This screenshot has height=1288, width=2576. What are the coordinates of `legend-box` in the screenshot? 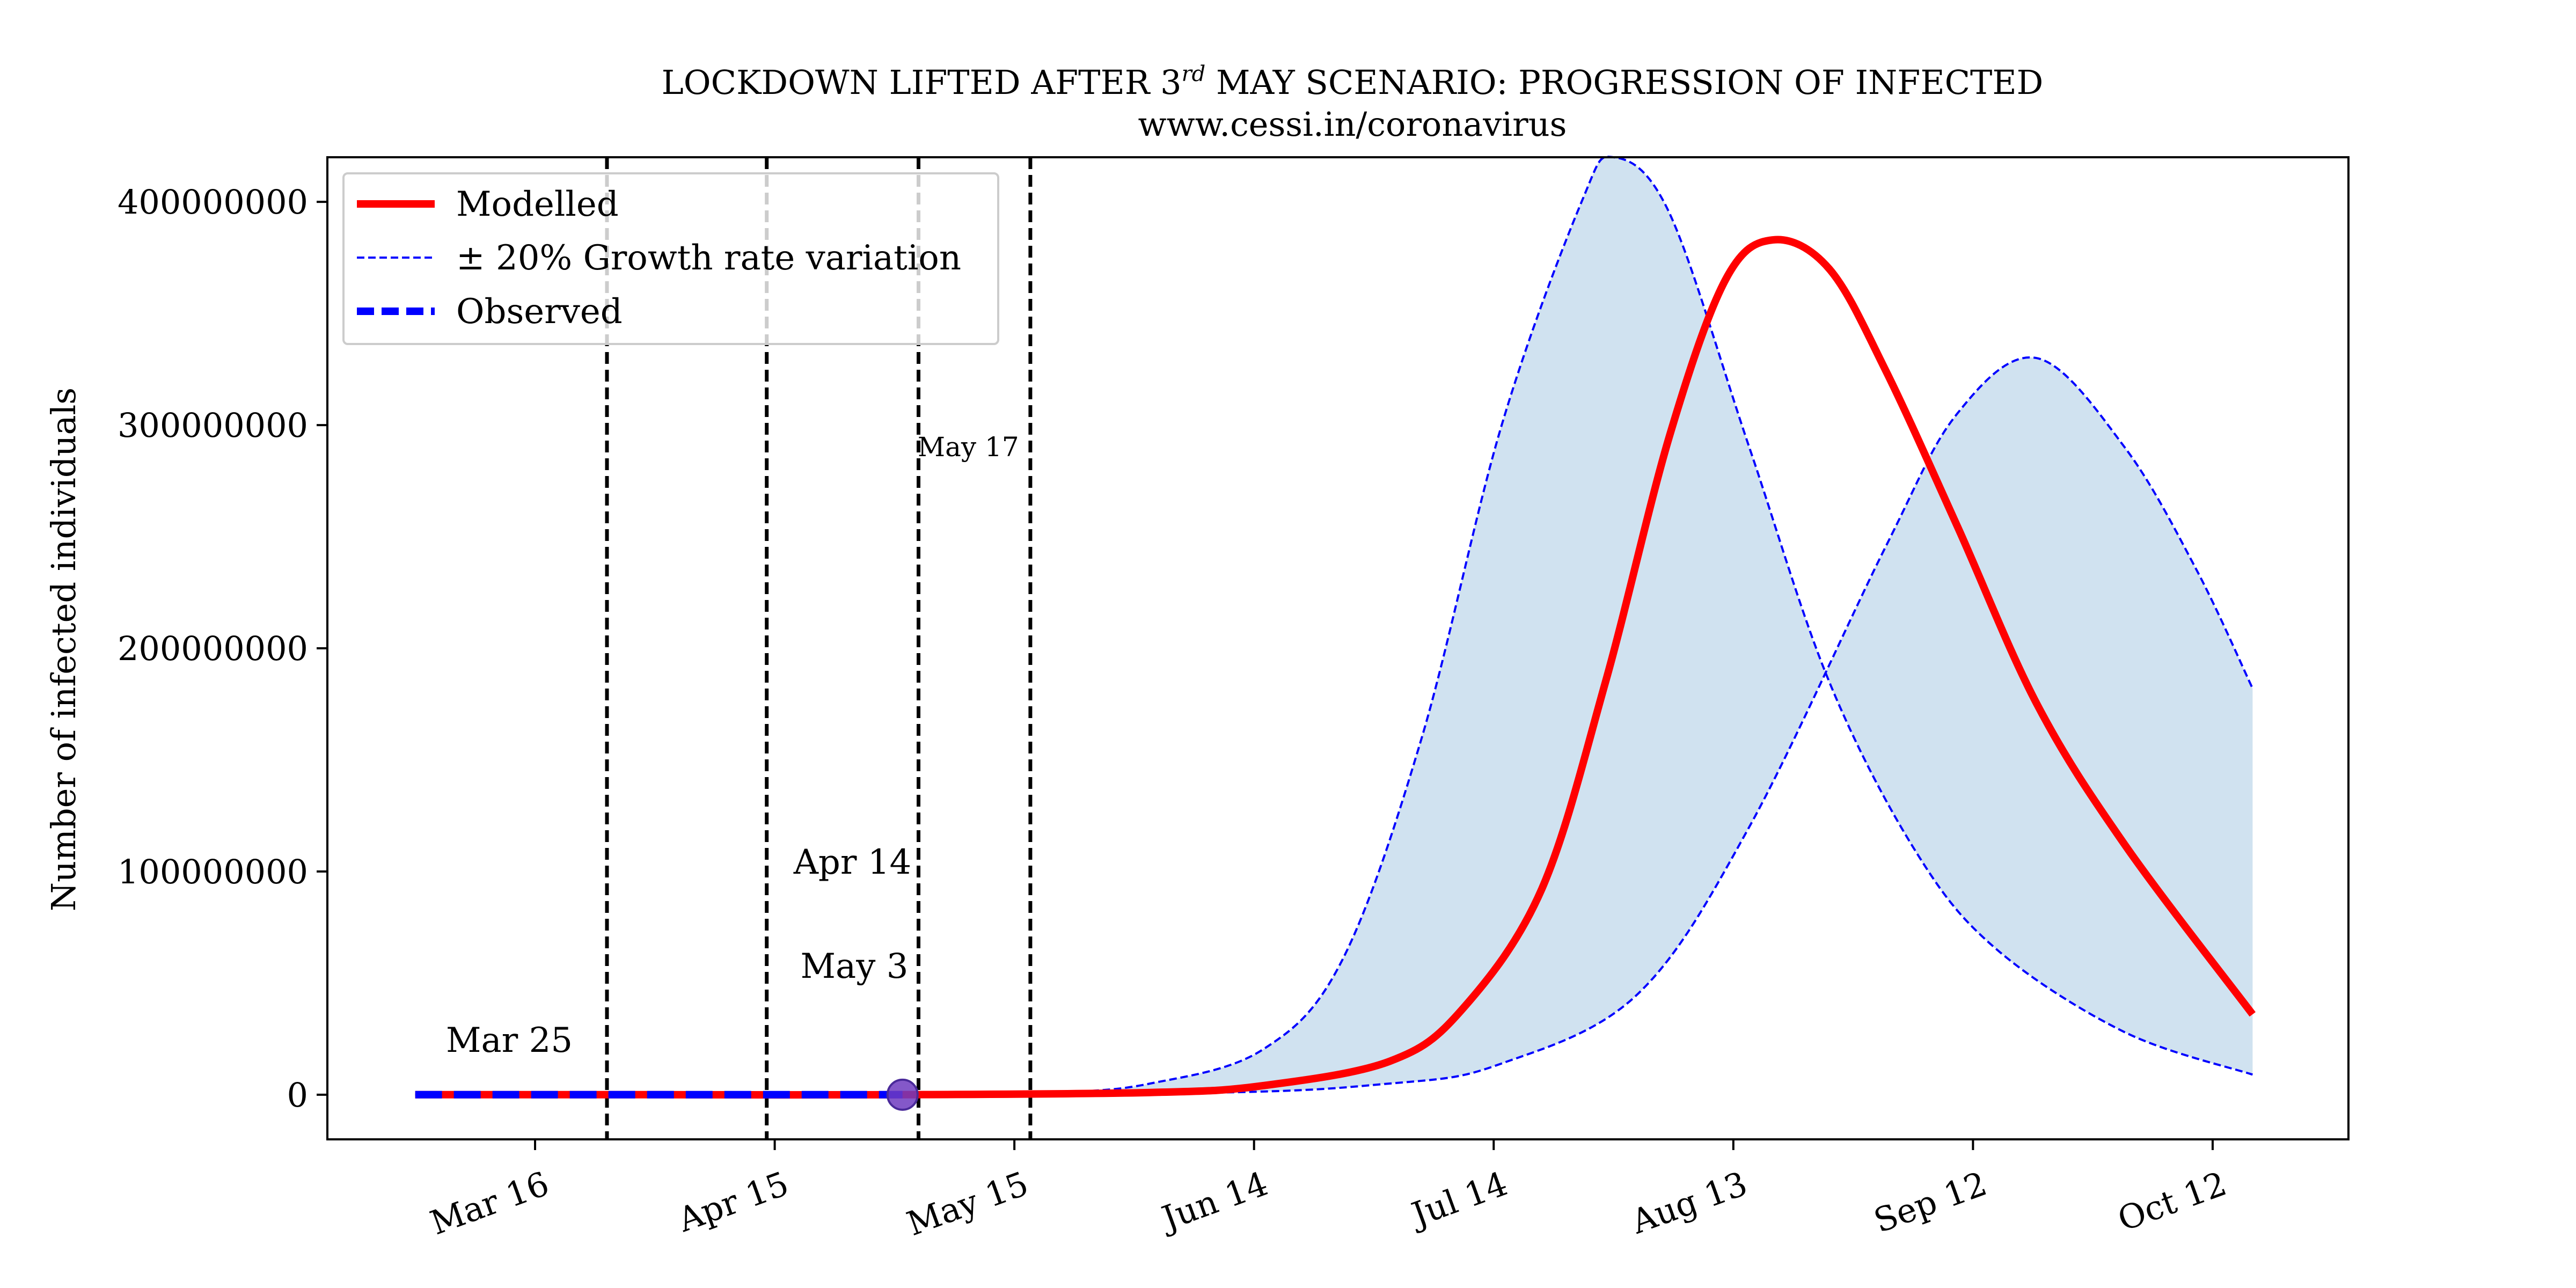 It's located at (670, 258).